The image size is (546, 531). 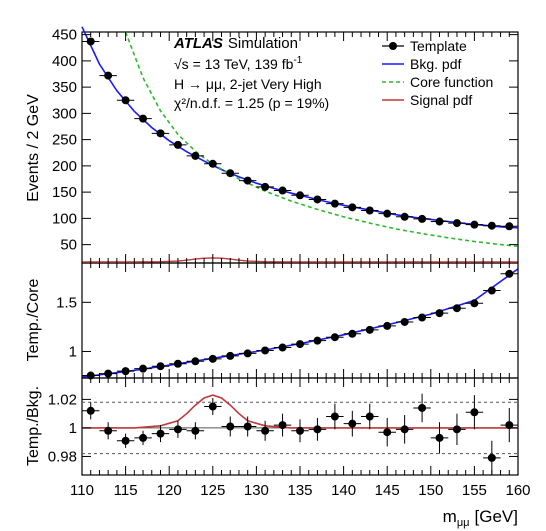 What do you see at coordinates (248, 84) in the screenshot?
I see `channel-label: H → μμ, 2-jet Very High` at bounding box center [248, 84].